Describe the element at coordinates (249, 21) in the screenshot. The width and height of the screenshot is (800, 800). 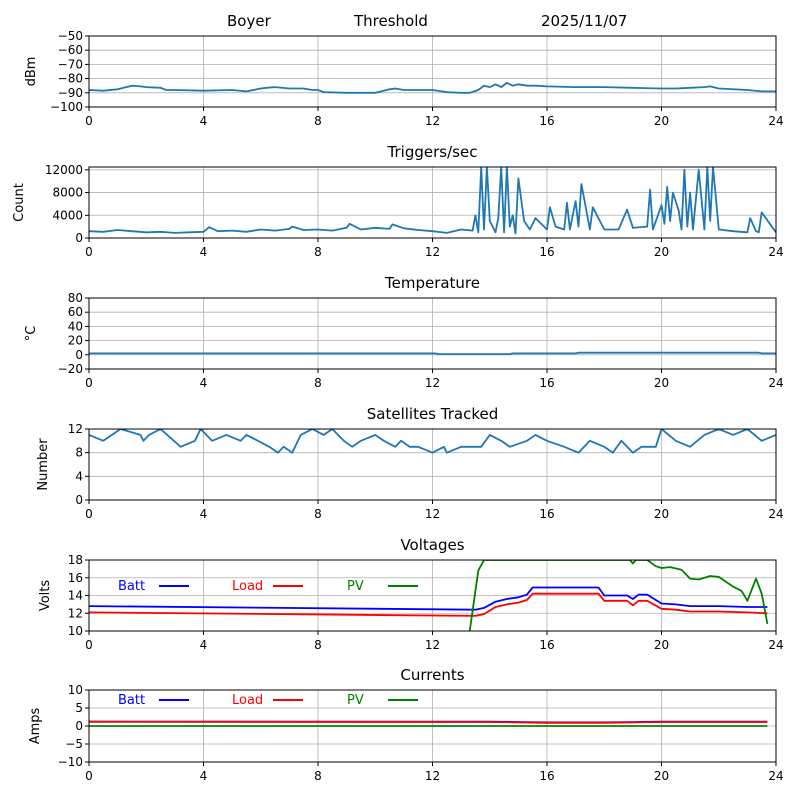
I see `header-station: Boyer` at that location.